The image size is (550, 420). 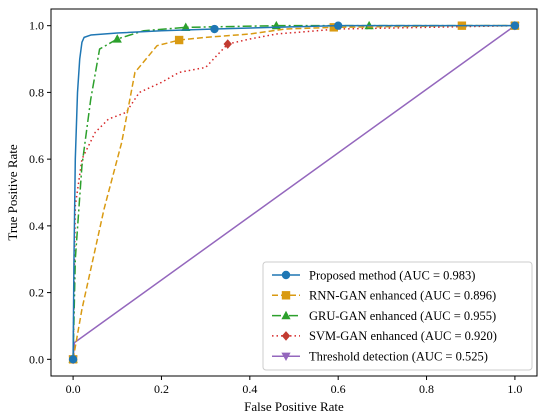 I want to click on legend-item: Threshold detection (AUC = 0.525), so click(x=380, y=357).